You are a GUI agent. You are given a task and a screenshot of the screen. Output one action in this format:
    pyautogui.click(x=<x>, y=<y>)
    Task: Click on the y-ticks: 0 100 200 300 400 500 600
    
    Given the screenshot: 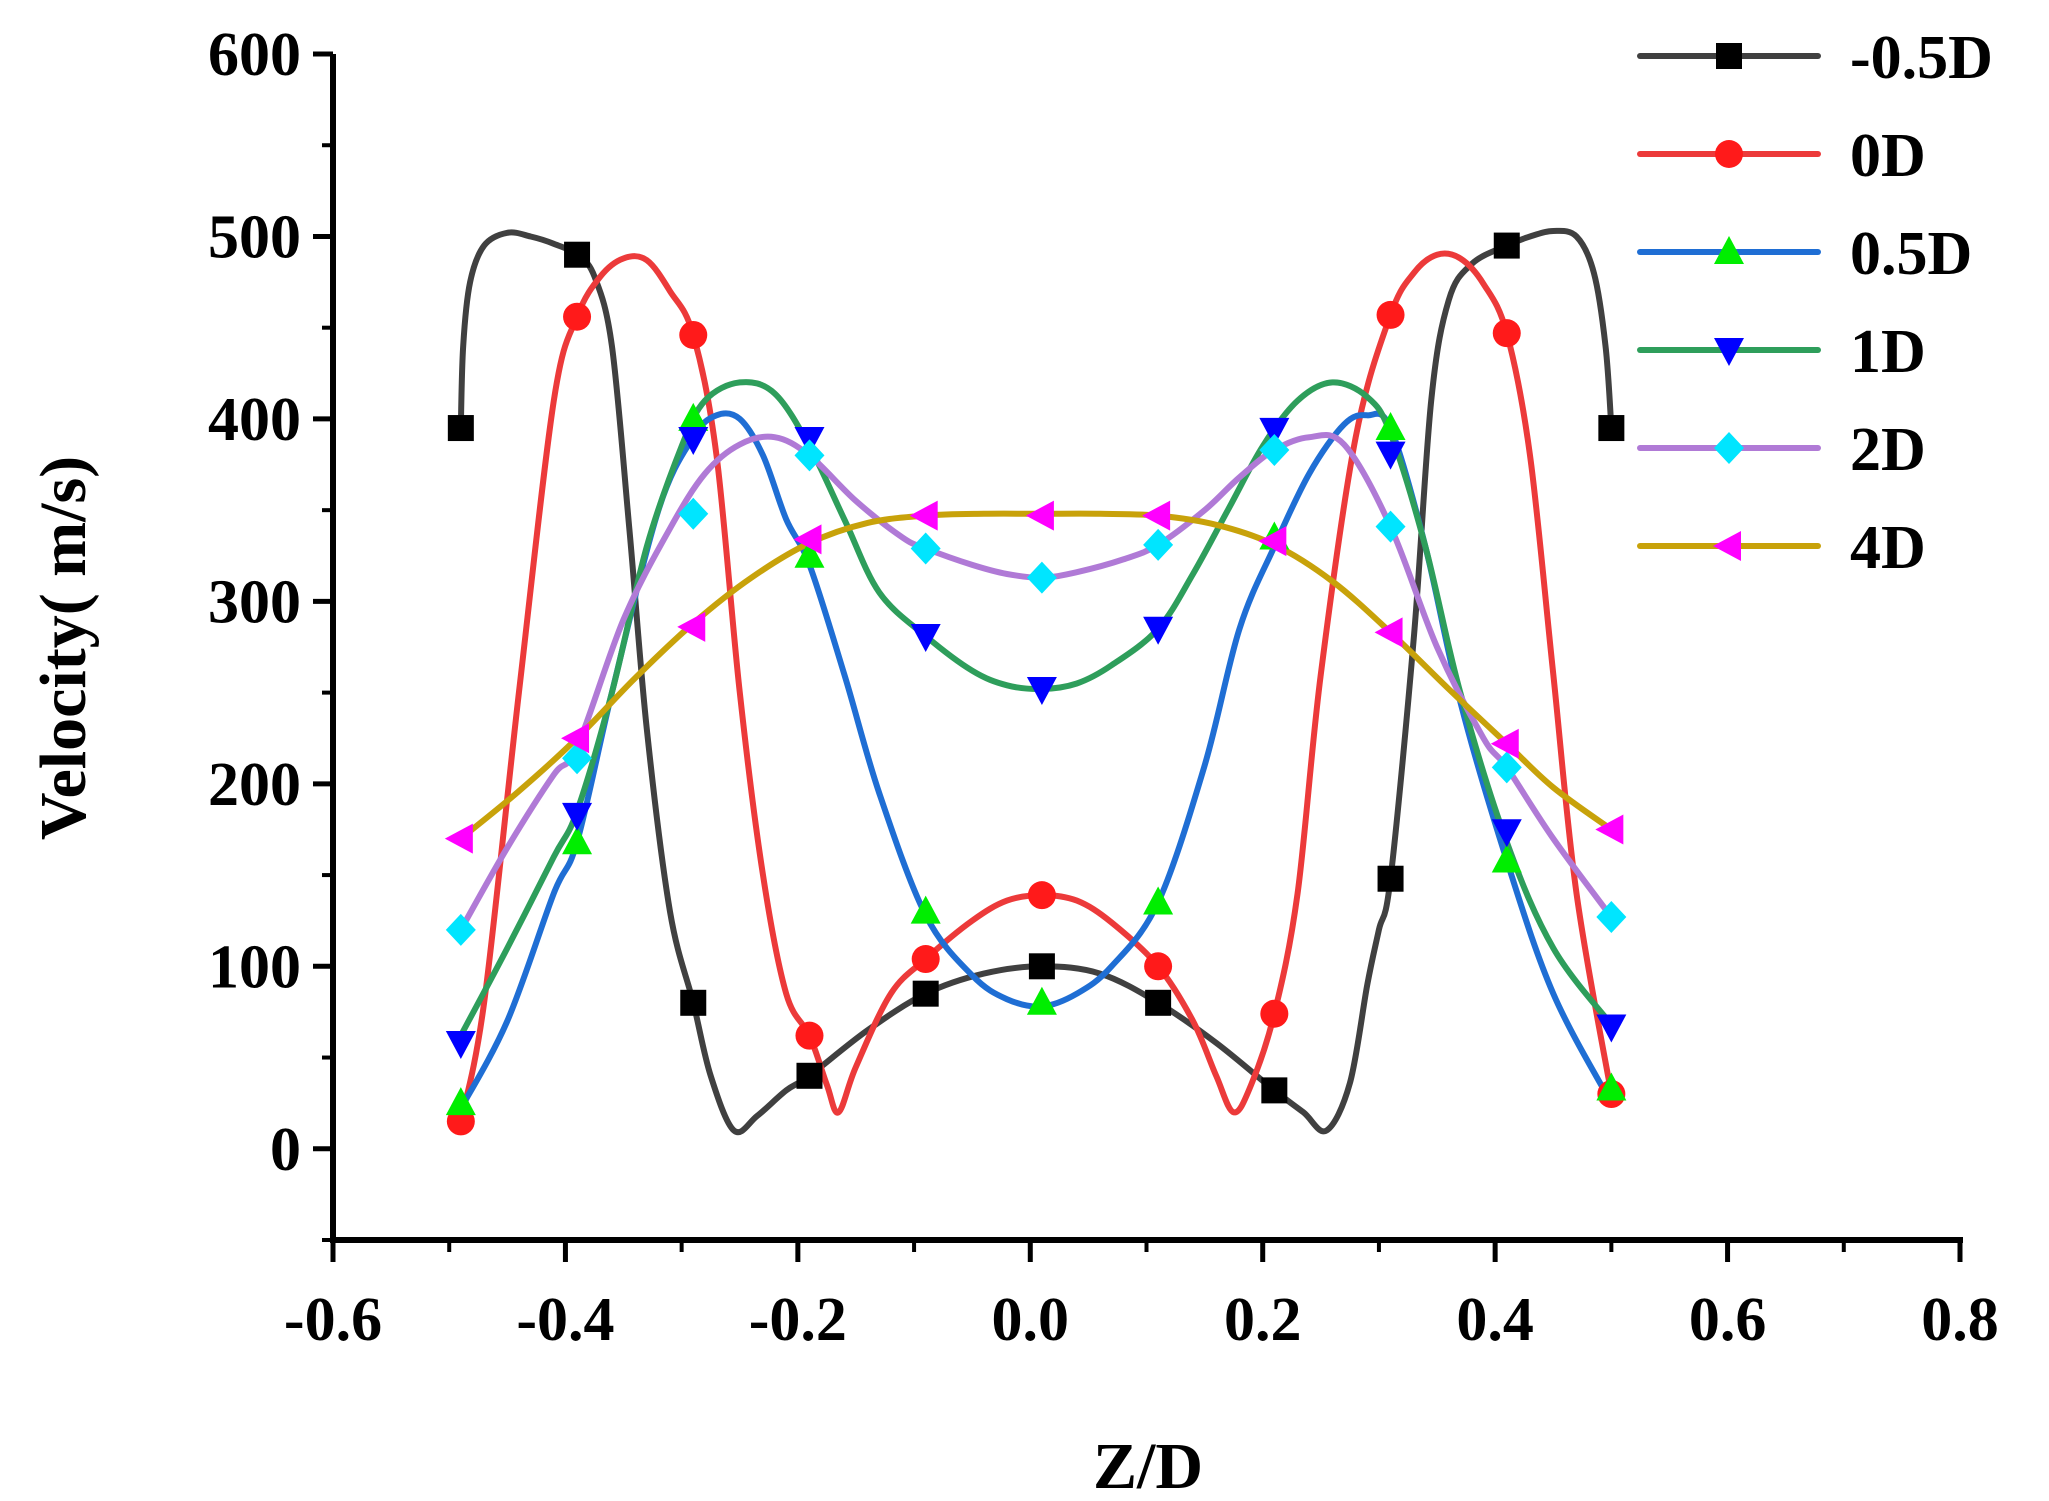 What is the action you would take?
    pyautogui.click(x=270, y=631)
    